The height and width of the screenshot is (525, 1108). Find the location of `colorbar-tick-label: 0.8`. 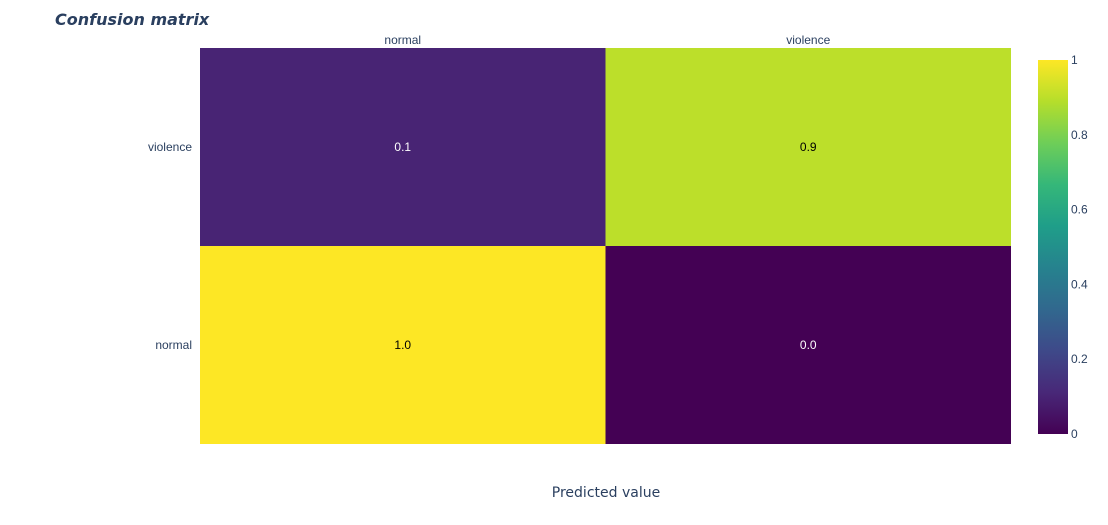

colorbar-tick-label: 0.8 is located at coordinates (1079, 135).